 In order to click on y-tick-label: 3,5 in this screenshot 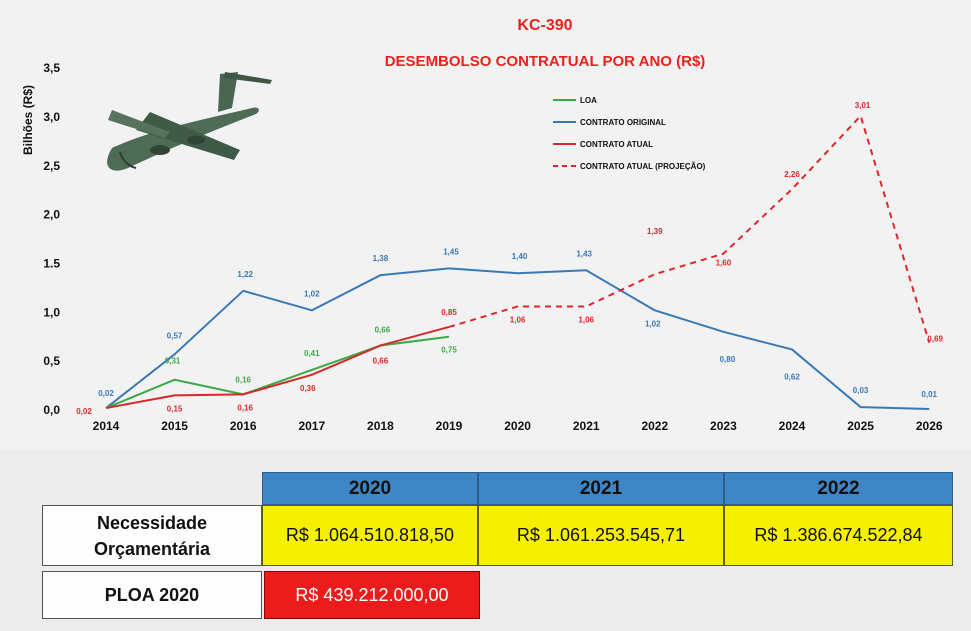, I will do `click(51, 68)`.